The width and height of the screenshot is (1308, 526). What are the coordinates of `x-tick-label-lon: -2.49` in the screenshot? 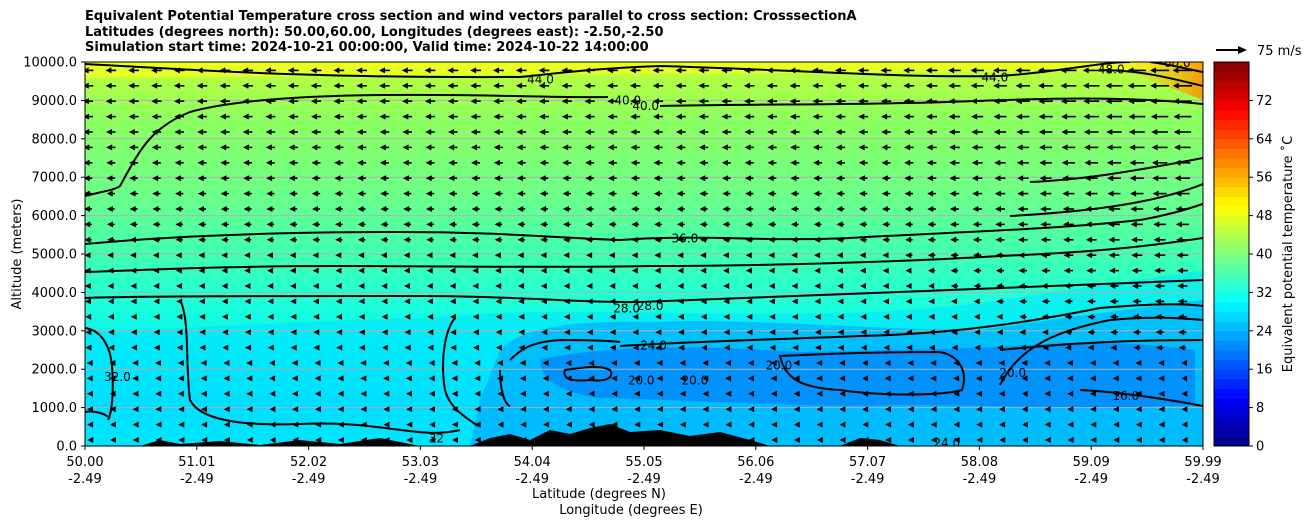 It's located at (532, 479).